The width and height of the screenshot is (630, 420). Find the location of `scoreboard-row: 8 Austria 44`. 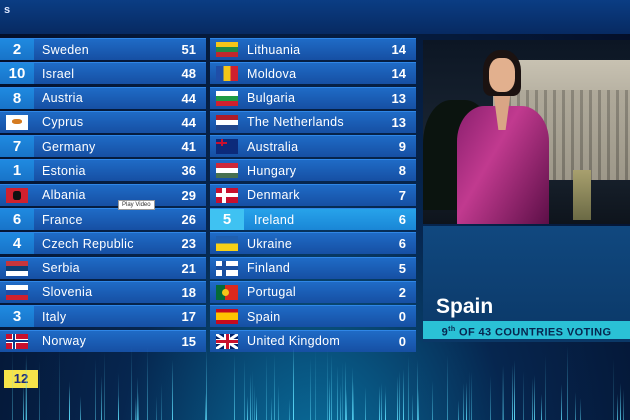

scoreboard-row: 8 Austria 44 is located at coordinates (103, 98).